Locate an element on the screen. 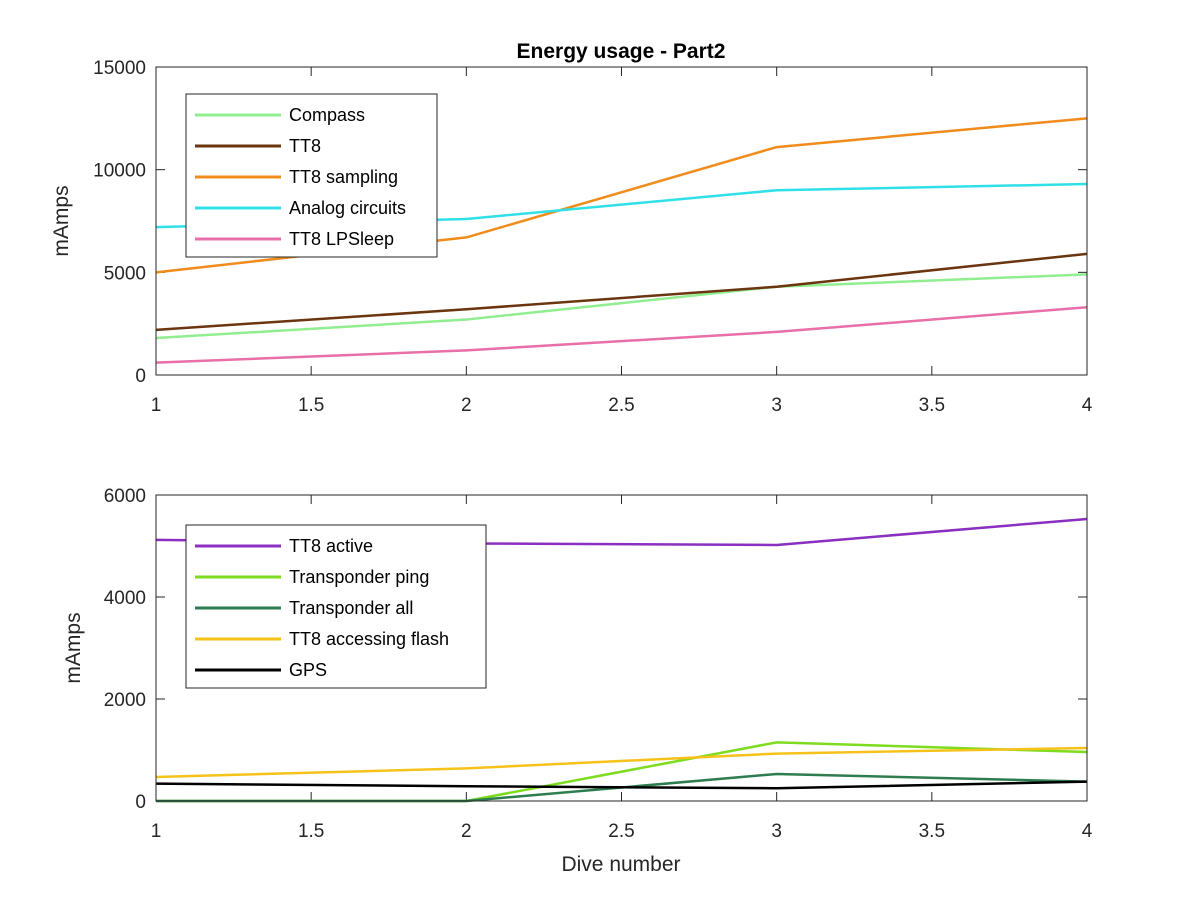 This screenshot has width=1200, height=900. legend-label: TT8 accessing flash is located at coordinates (369, 639).